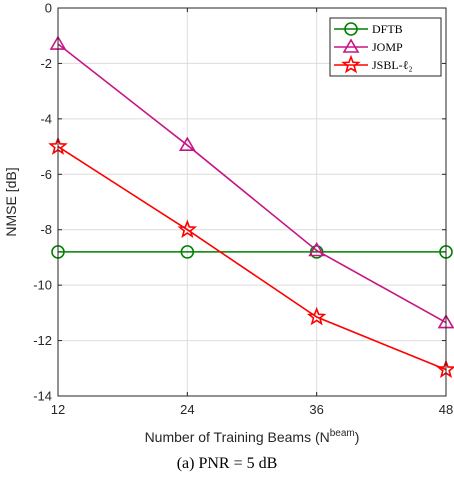 This screenshot has height=482, width=454. I want to click on y-tick-label: -12, so click(42, 340).